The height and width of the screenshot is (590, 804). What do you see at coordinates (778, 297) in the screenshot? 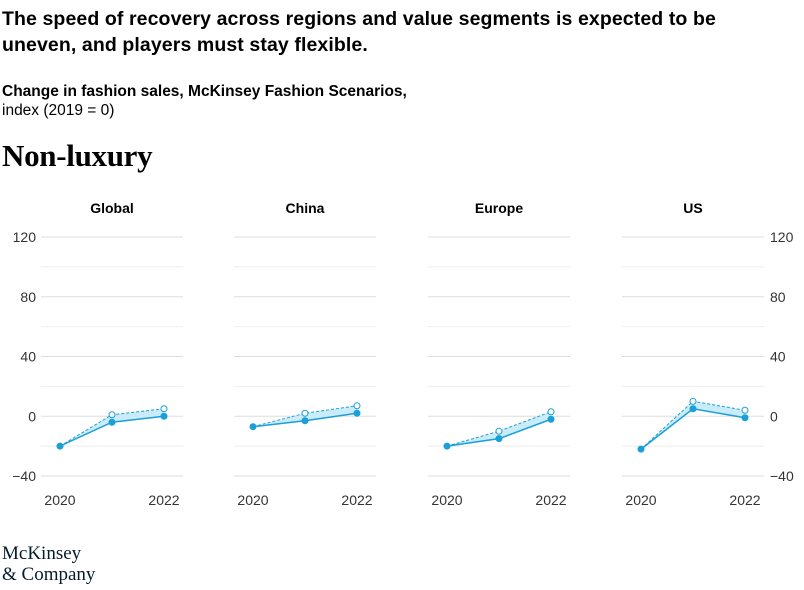
I see `y-tick-label-right: 80` at bounding box center [778, 297].